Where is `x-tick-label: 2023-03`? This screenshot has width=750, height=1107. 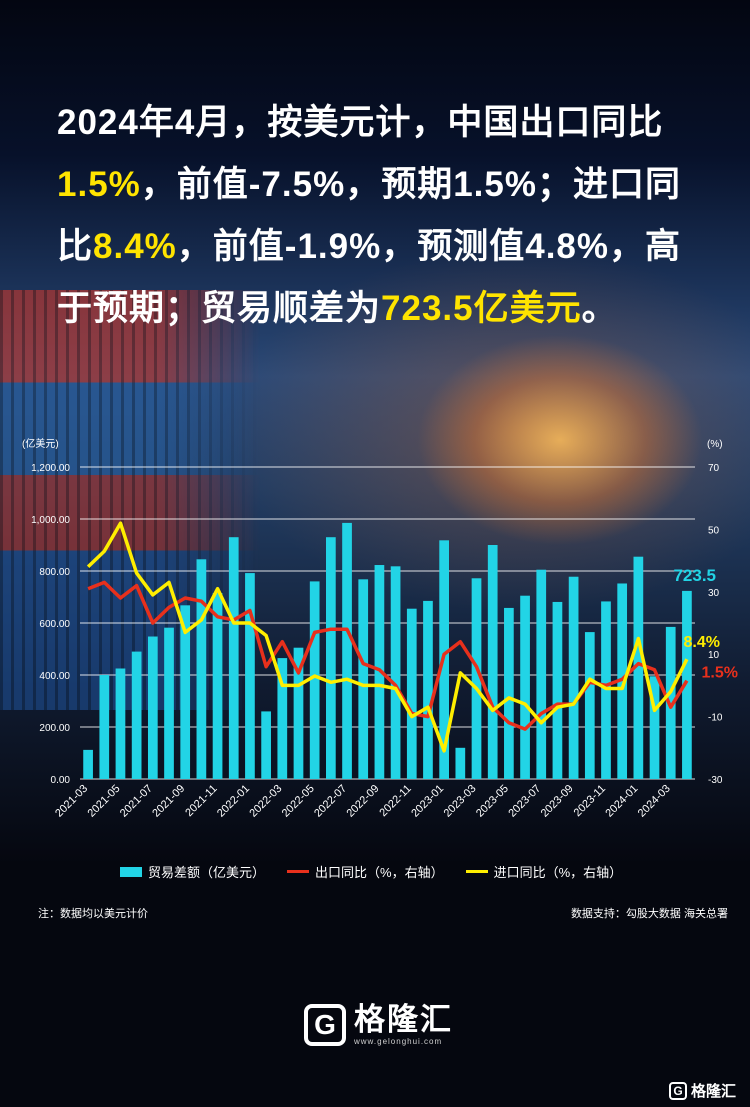 x-tick-label: 2023-03 is located at coordinates (460, 801).